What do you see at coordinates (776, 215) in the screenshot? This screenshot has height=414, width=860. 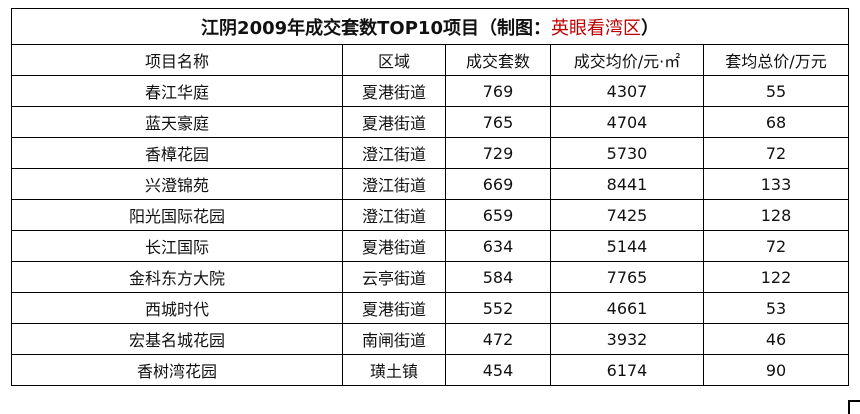 I see `cell-avg-total: 128` at bounding box center [776, 215].